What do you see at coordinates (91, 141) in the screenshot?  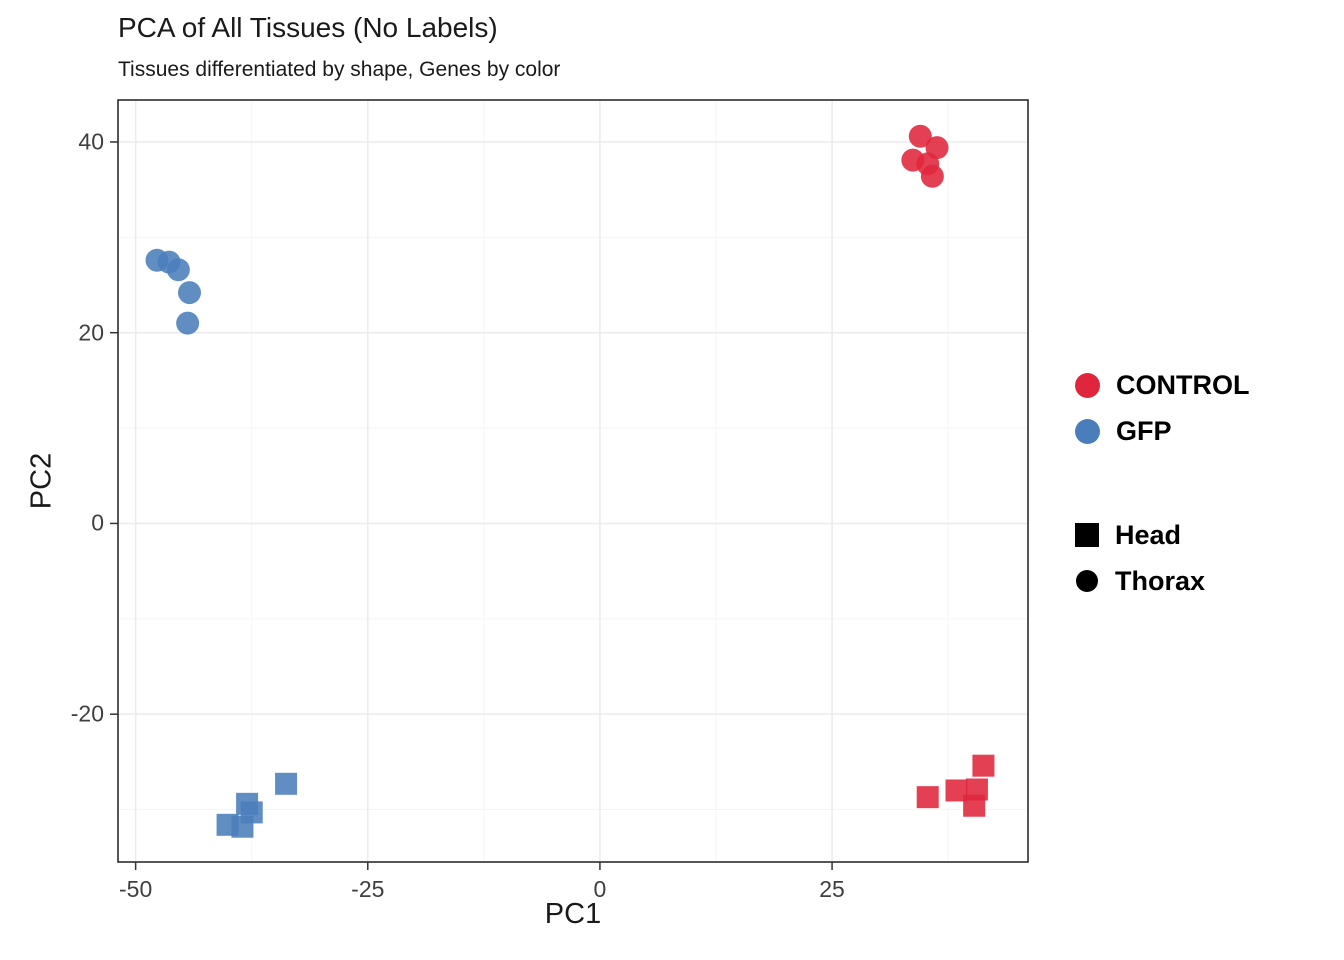 I see `y-tick-label: 40` at bounding box center [91, 141].